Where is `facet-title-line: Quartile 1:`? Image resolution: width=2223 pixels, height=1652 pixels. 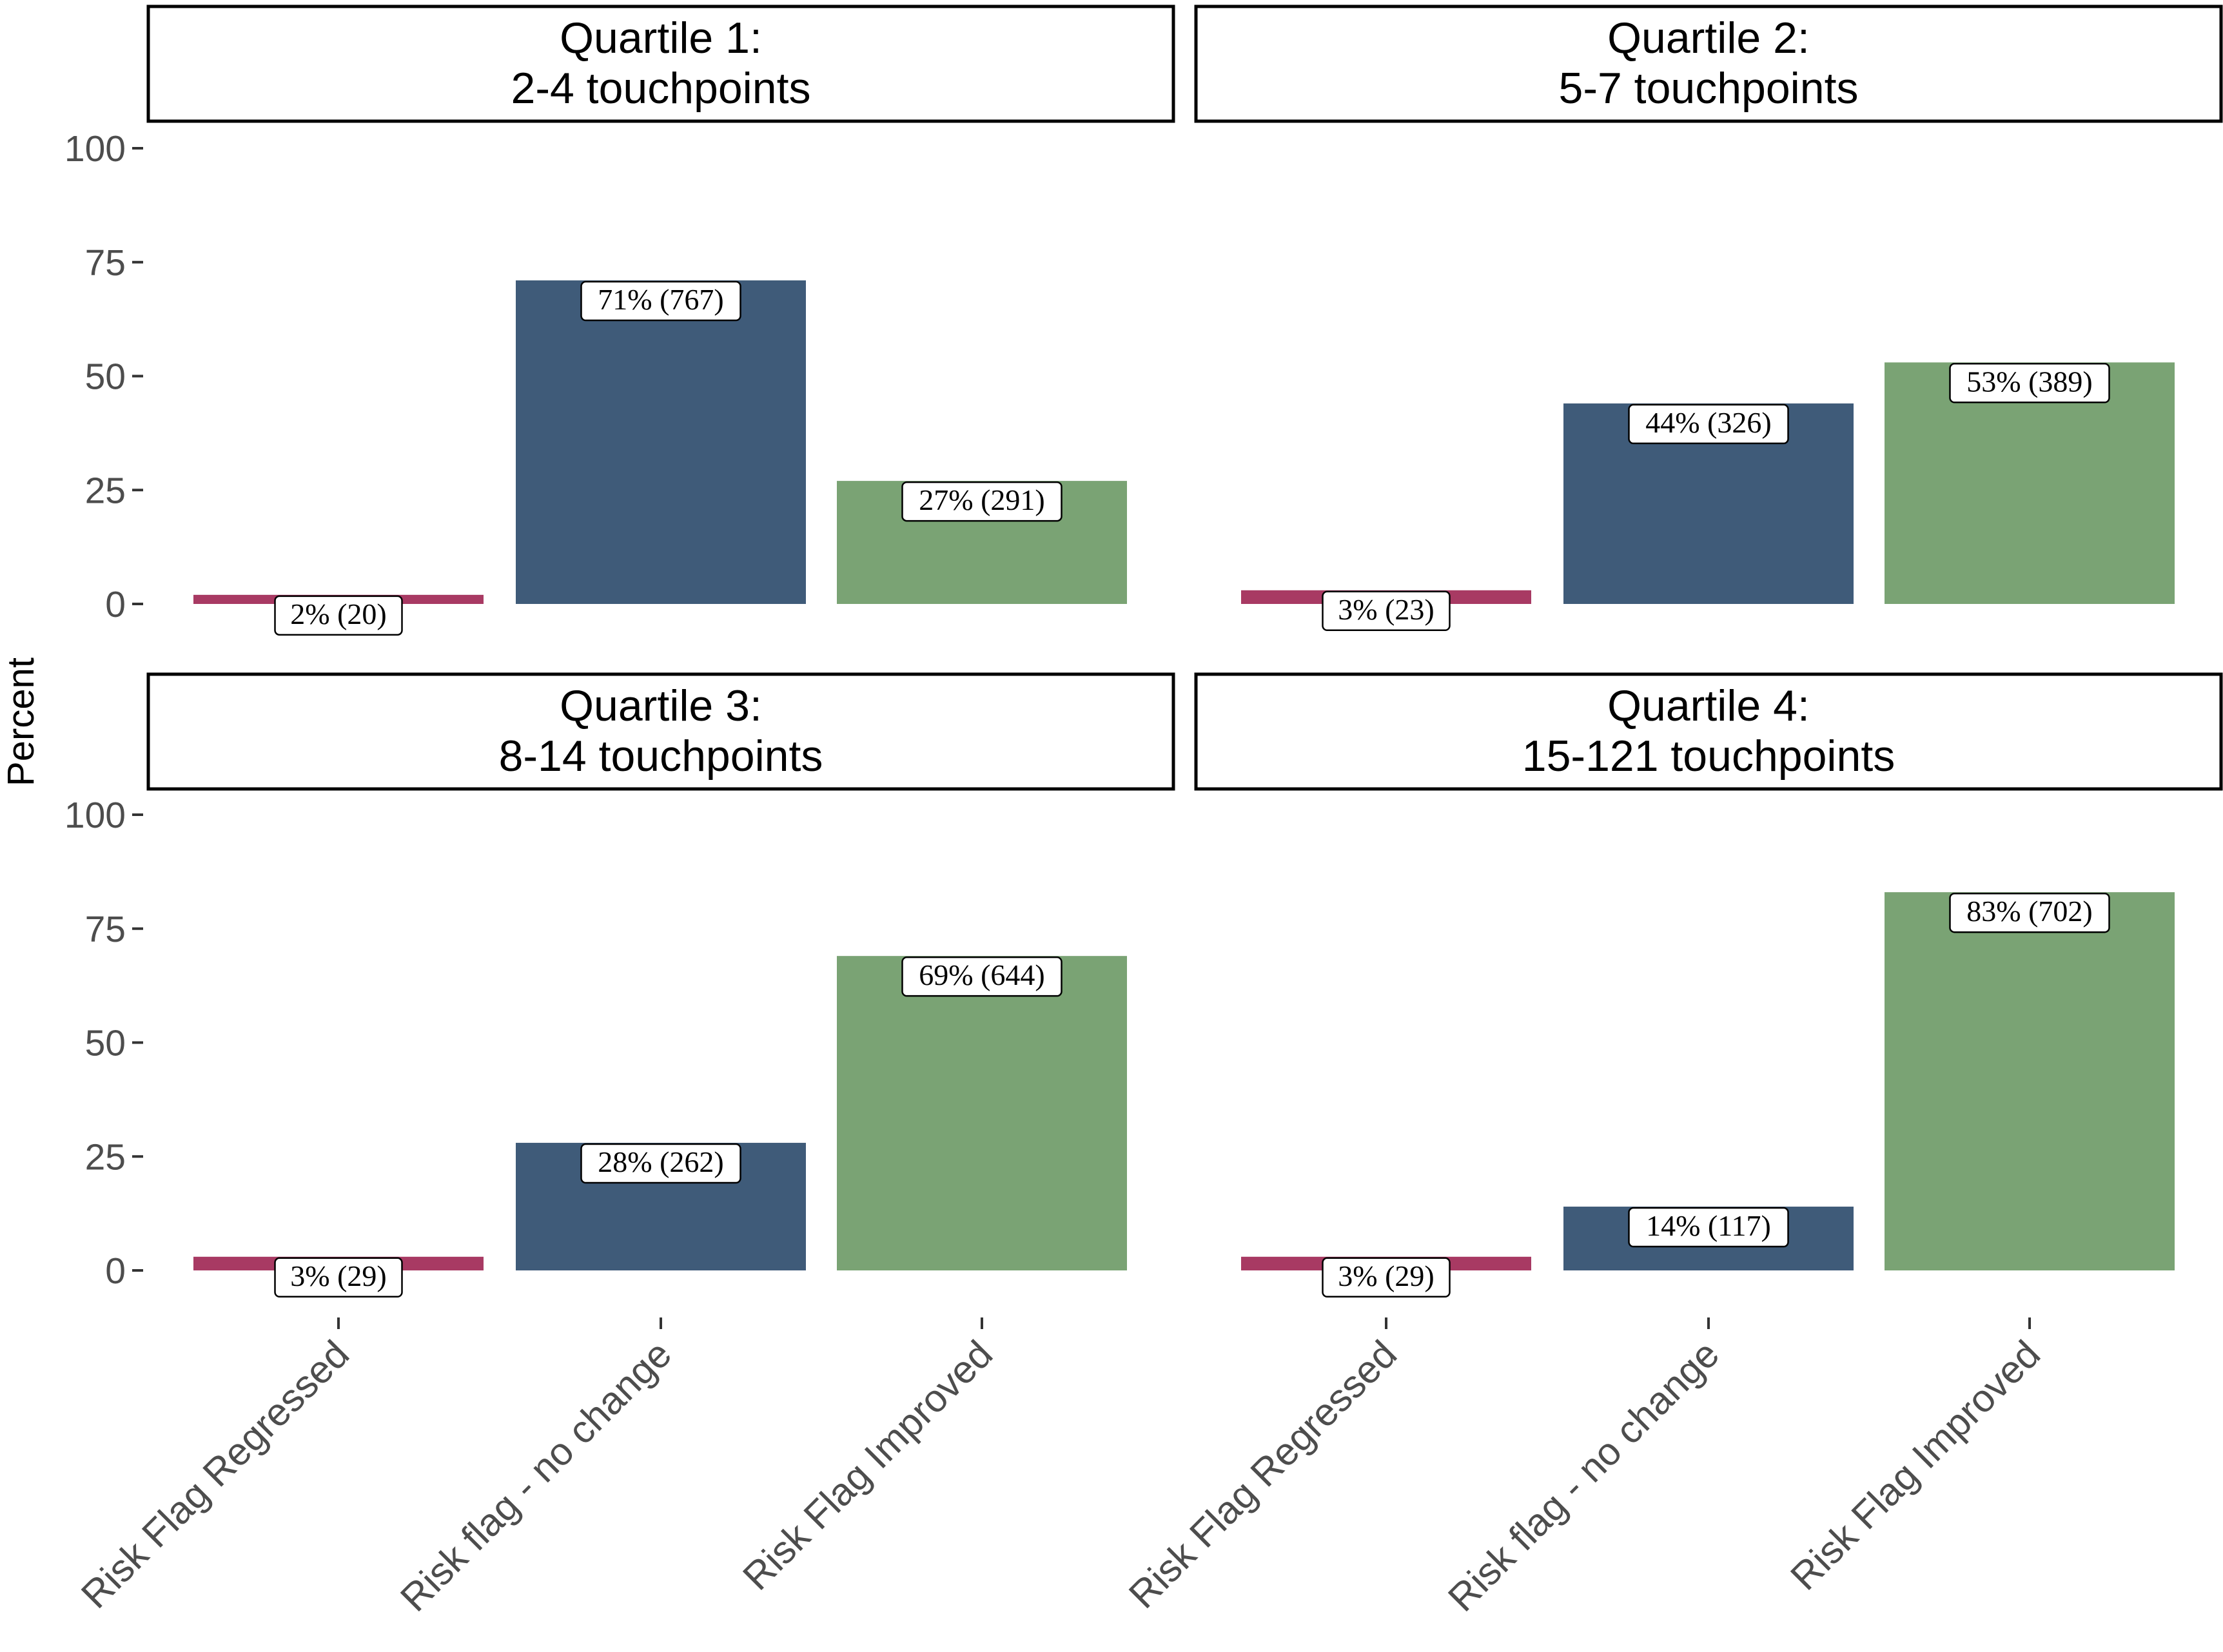
facet-title-line: Quartile 1: is located at coordinates (661, 38).